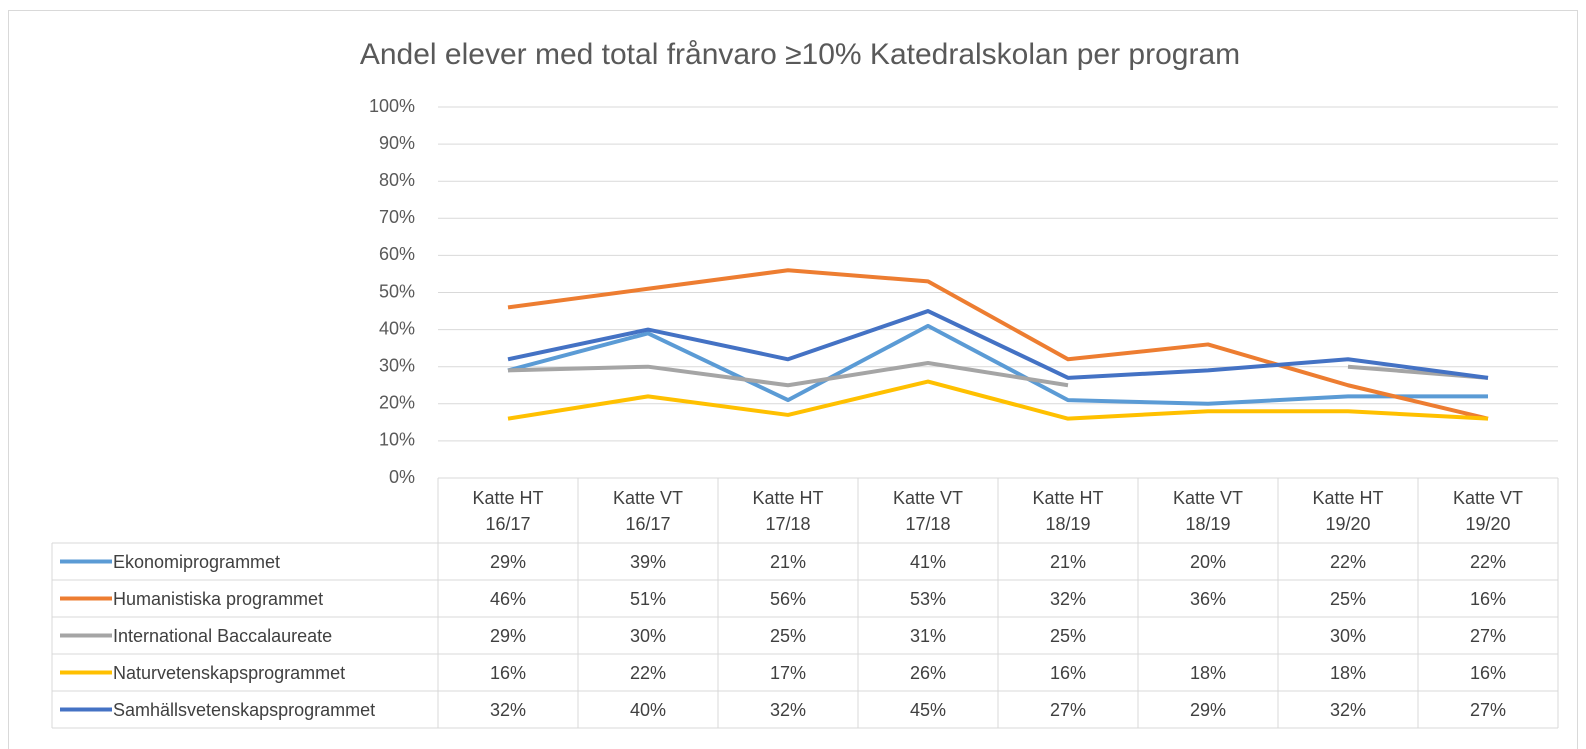  What do you see at coordinates (1208, 561) in the screenshot?
I see `table-value: 20%` at bounding box center [1208, 561].